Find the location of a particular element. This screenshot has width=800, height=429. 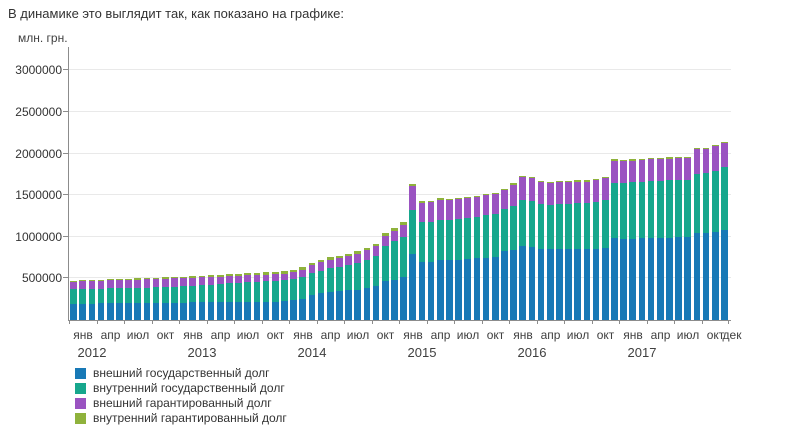

x-axis-tick is located at coordinates (317, 322).